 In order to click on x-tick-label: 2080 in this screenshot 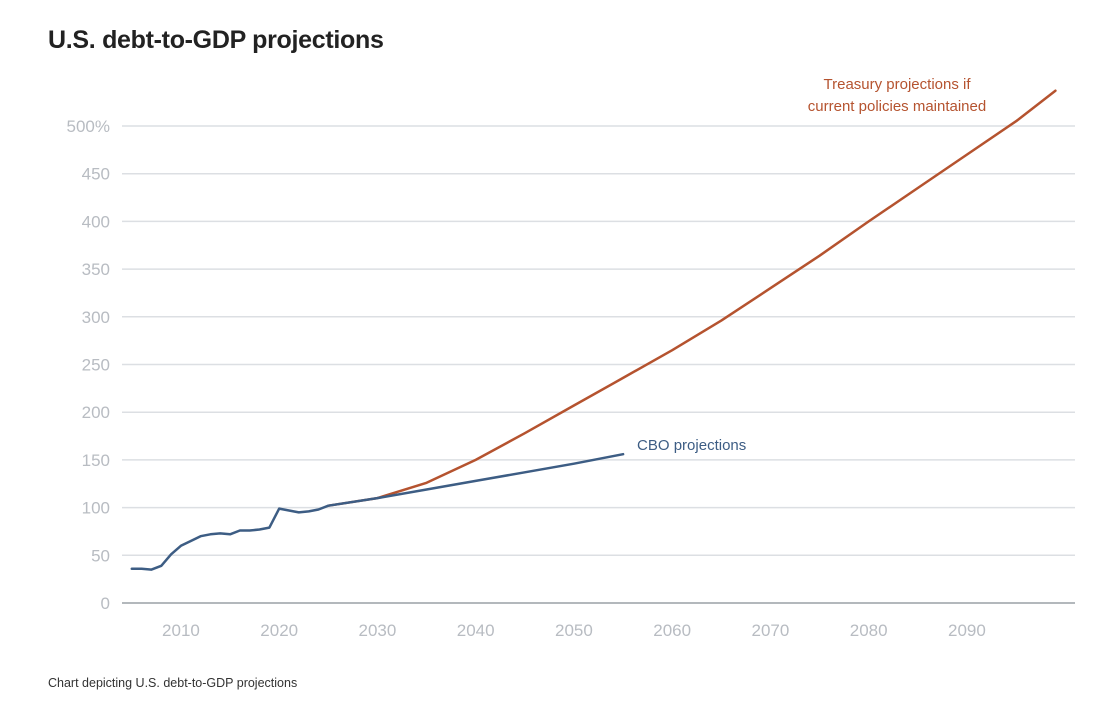, I will do `click(869, 630)`.